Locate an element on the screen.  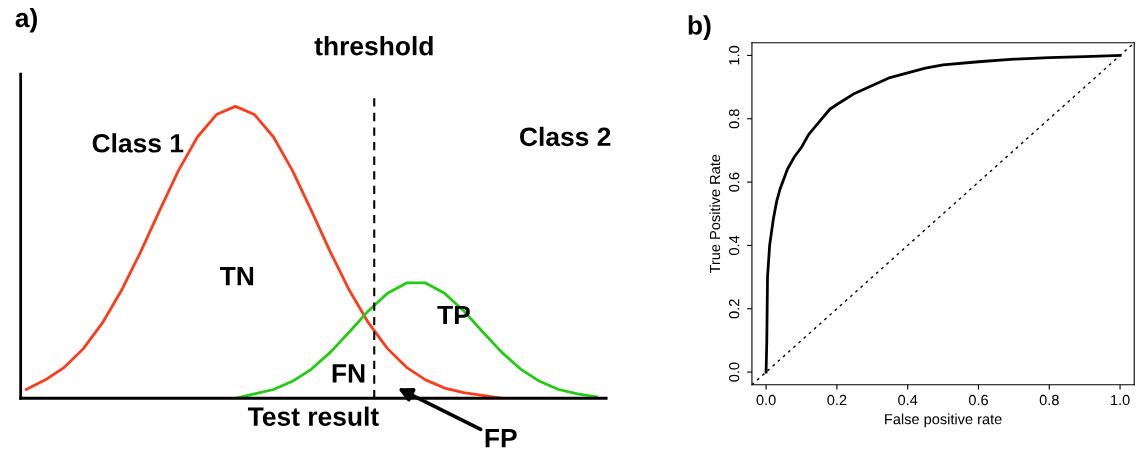
annotation: TN is located at coordinates (237, 276).